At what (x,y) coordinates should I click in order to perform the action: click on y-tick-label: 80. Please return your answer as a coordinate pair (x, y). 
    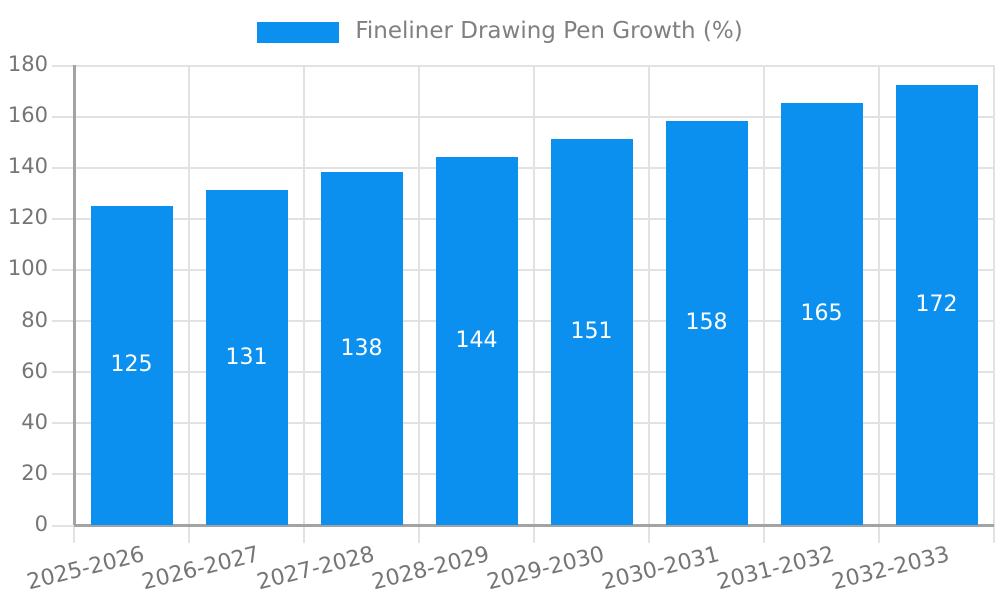
    Looking at the image, I should click on (34, 319).